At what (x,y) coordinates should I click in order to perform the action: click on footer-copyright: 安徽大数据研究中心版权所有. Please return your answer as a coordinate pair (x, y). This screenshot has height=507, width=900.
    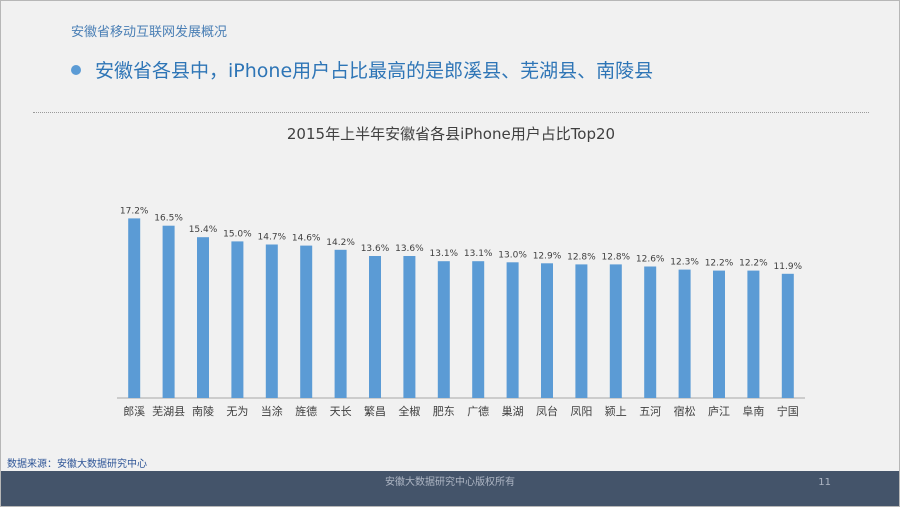
    Looking at the image, I should click on (450, 482).